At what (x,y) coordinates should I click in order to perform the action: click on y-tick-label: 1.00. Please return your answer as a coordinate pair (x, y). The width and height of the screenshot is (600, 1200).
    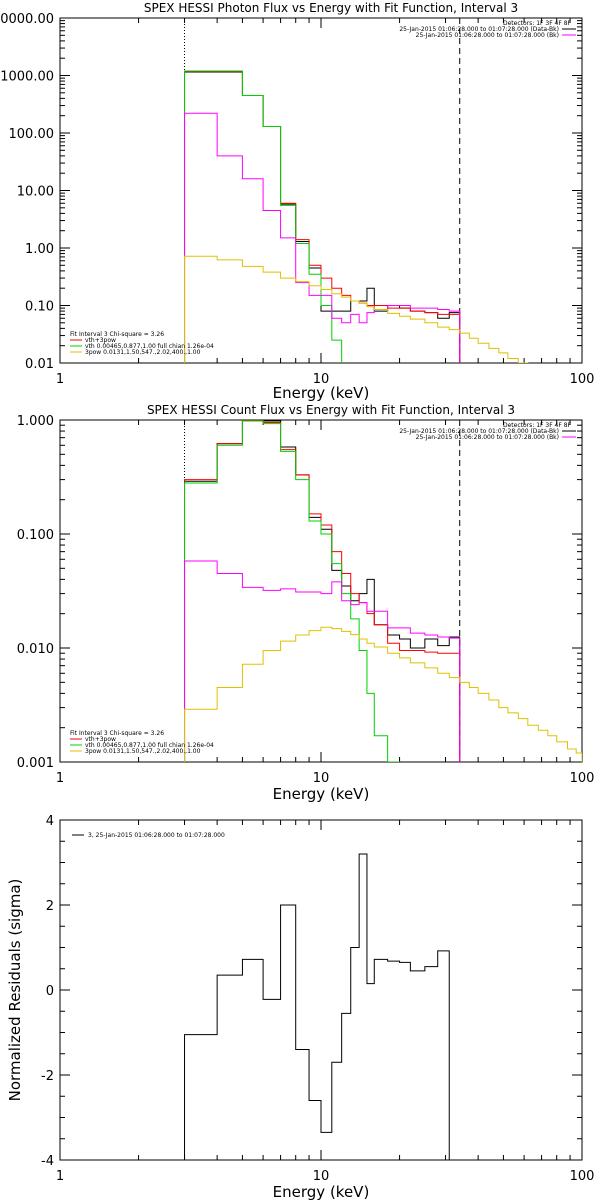
    Looking at the image, I should click on (39, 249).